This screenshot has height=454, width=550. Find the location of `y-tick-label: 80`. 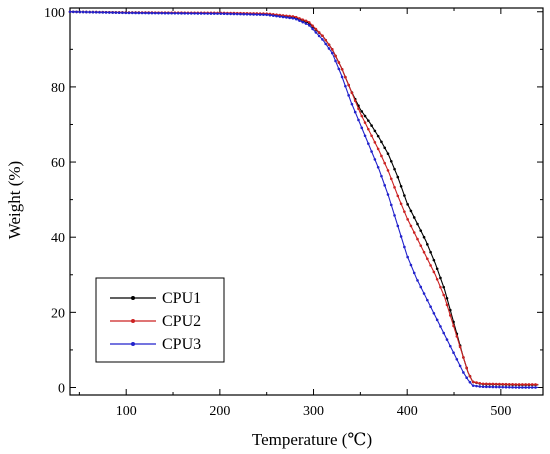

y-tick-label: 80 is located at coordinates (58, 88).